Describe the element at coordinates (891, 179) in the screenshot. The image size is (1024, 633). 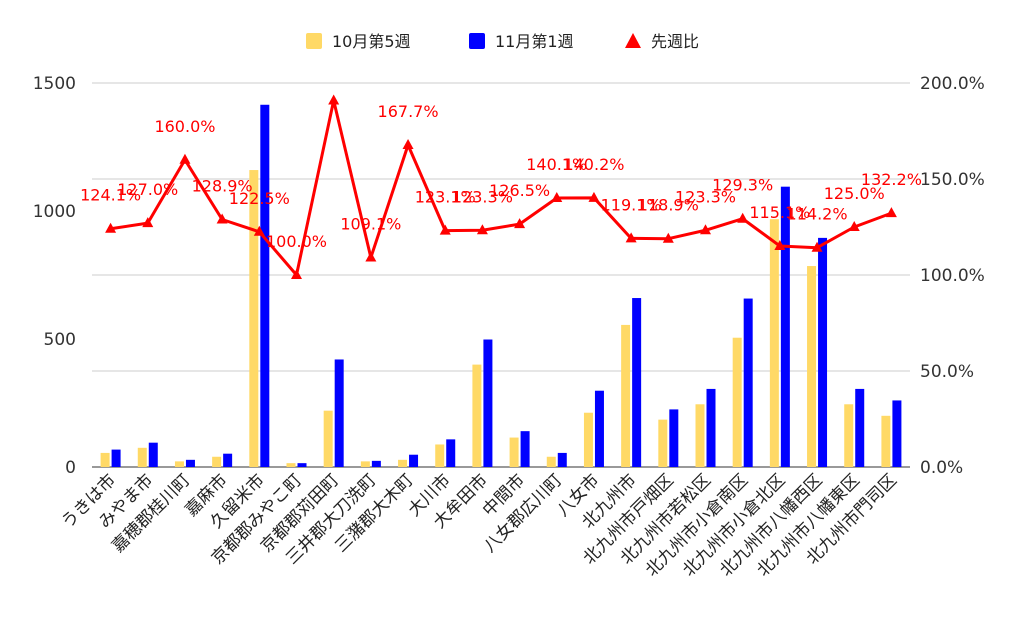
I see `ratio-data-label: 132.2%` at that location.